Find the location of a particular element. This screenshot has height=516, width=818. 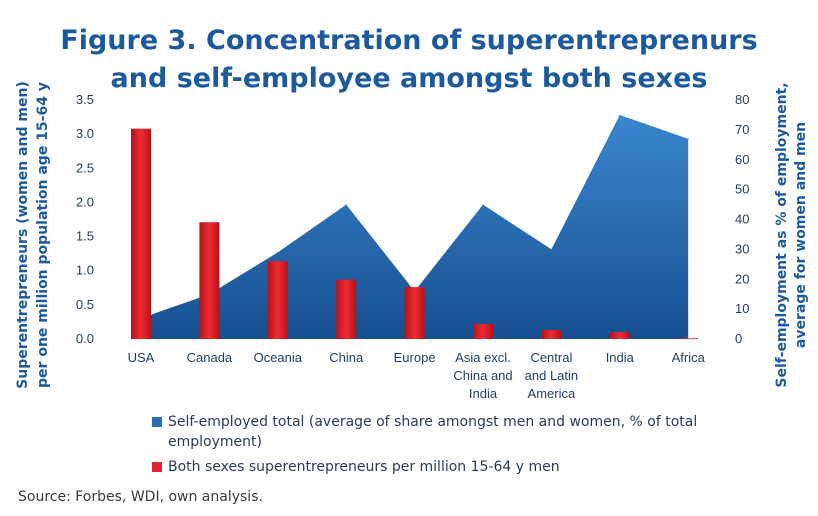

left-axis-title-line-2: per one million population age 15-64 y is located at coordinates (43, 235).